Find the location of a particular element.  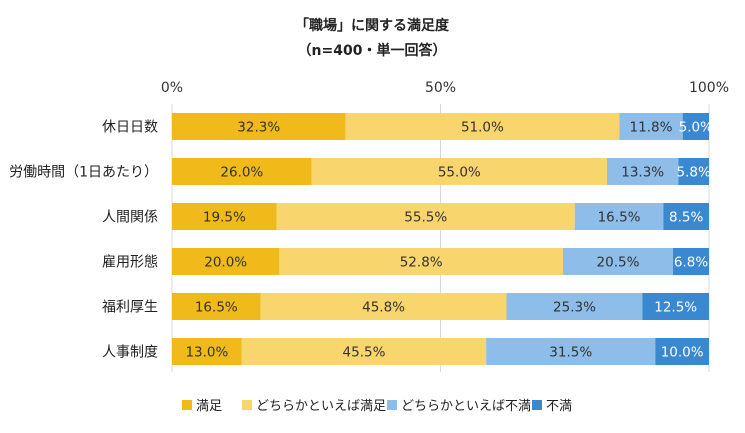

data-label: 11.8% is located at coordinates (651, 128).